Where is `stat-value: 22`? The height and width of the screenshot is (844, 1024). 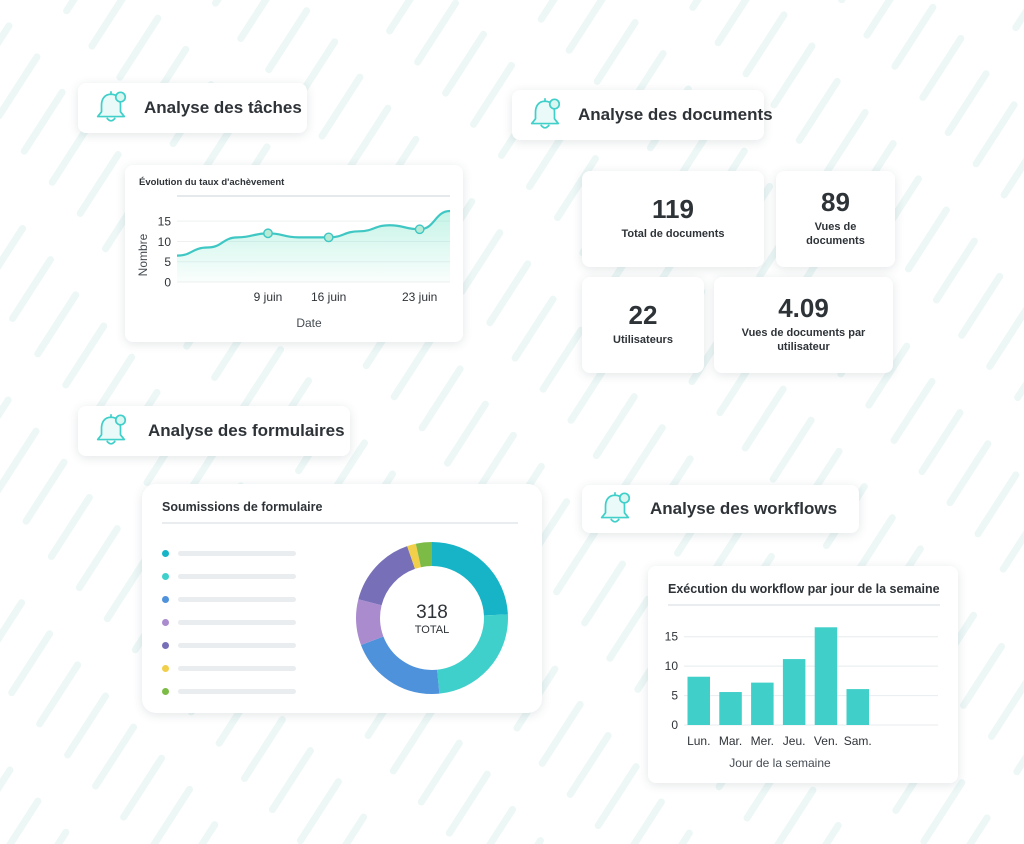
stat-value: 22 is located at coordinates (643, 315).